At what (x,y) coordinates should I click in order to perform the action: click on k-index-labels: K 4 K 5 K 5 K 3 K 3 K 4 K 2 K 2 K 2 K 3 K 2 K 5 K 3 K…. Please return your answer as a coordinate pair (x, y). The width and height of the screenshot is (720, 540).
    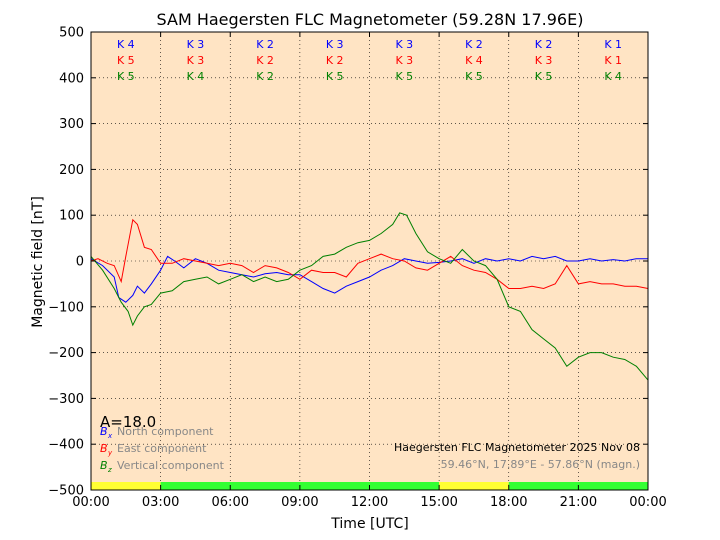
    Looking at the image, I should click on (369, 60).